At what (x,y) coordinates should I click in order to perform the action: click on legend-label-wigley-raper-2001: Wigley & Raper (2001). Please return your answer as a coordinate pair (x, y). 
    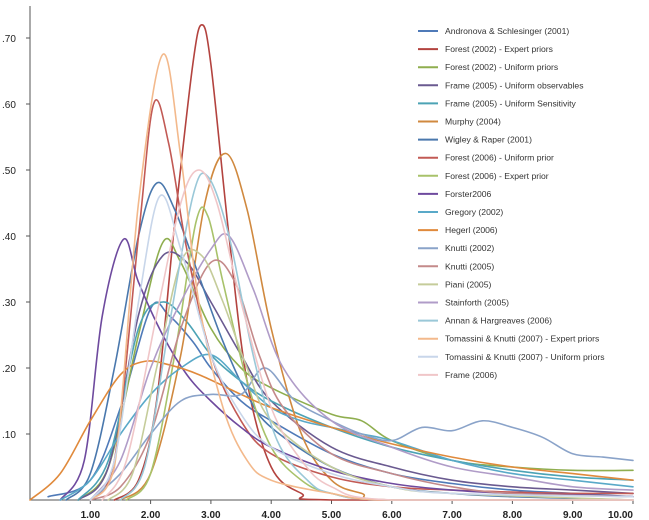
    Looking at the image, I should click on (488, 140).